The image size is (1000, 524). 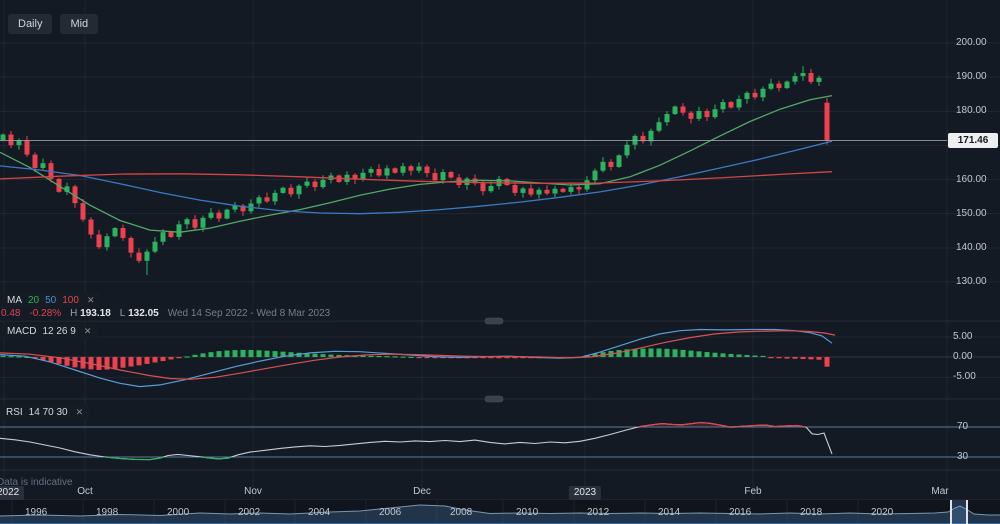 What do you see at coordinates (178, 512) in the screenshot?
I see `navigator-year-label: 2000` at bounding box center [178, 512].